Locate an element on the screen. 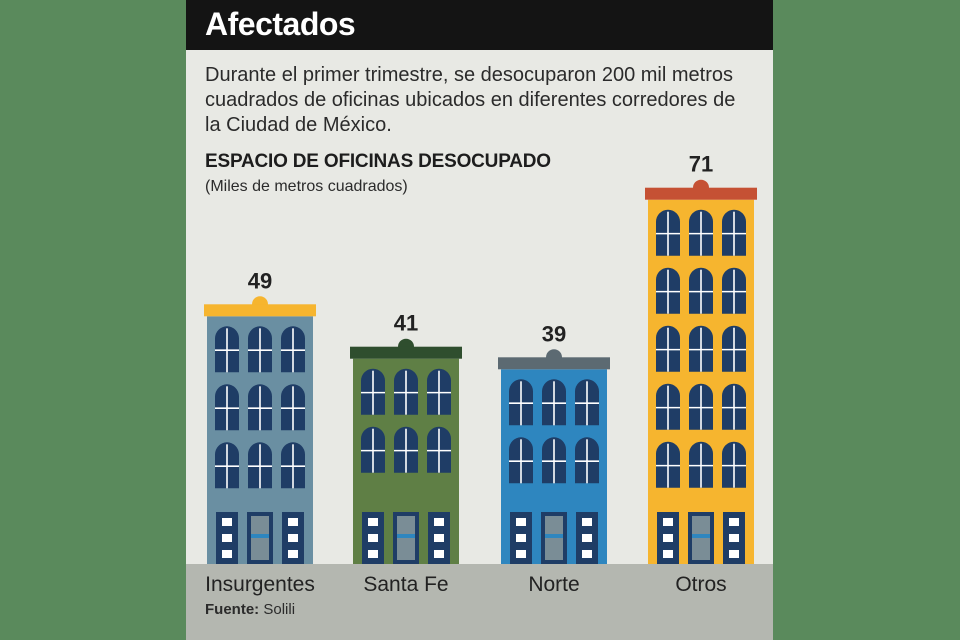  source-label: Fuente: is located at coordinates (232, 609).